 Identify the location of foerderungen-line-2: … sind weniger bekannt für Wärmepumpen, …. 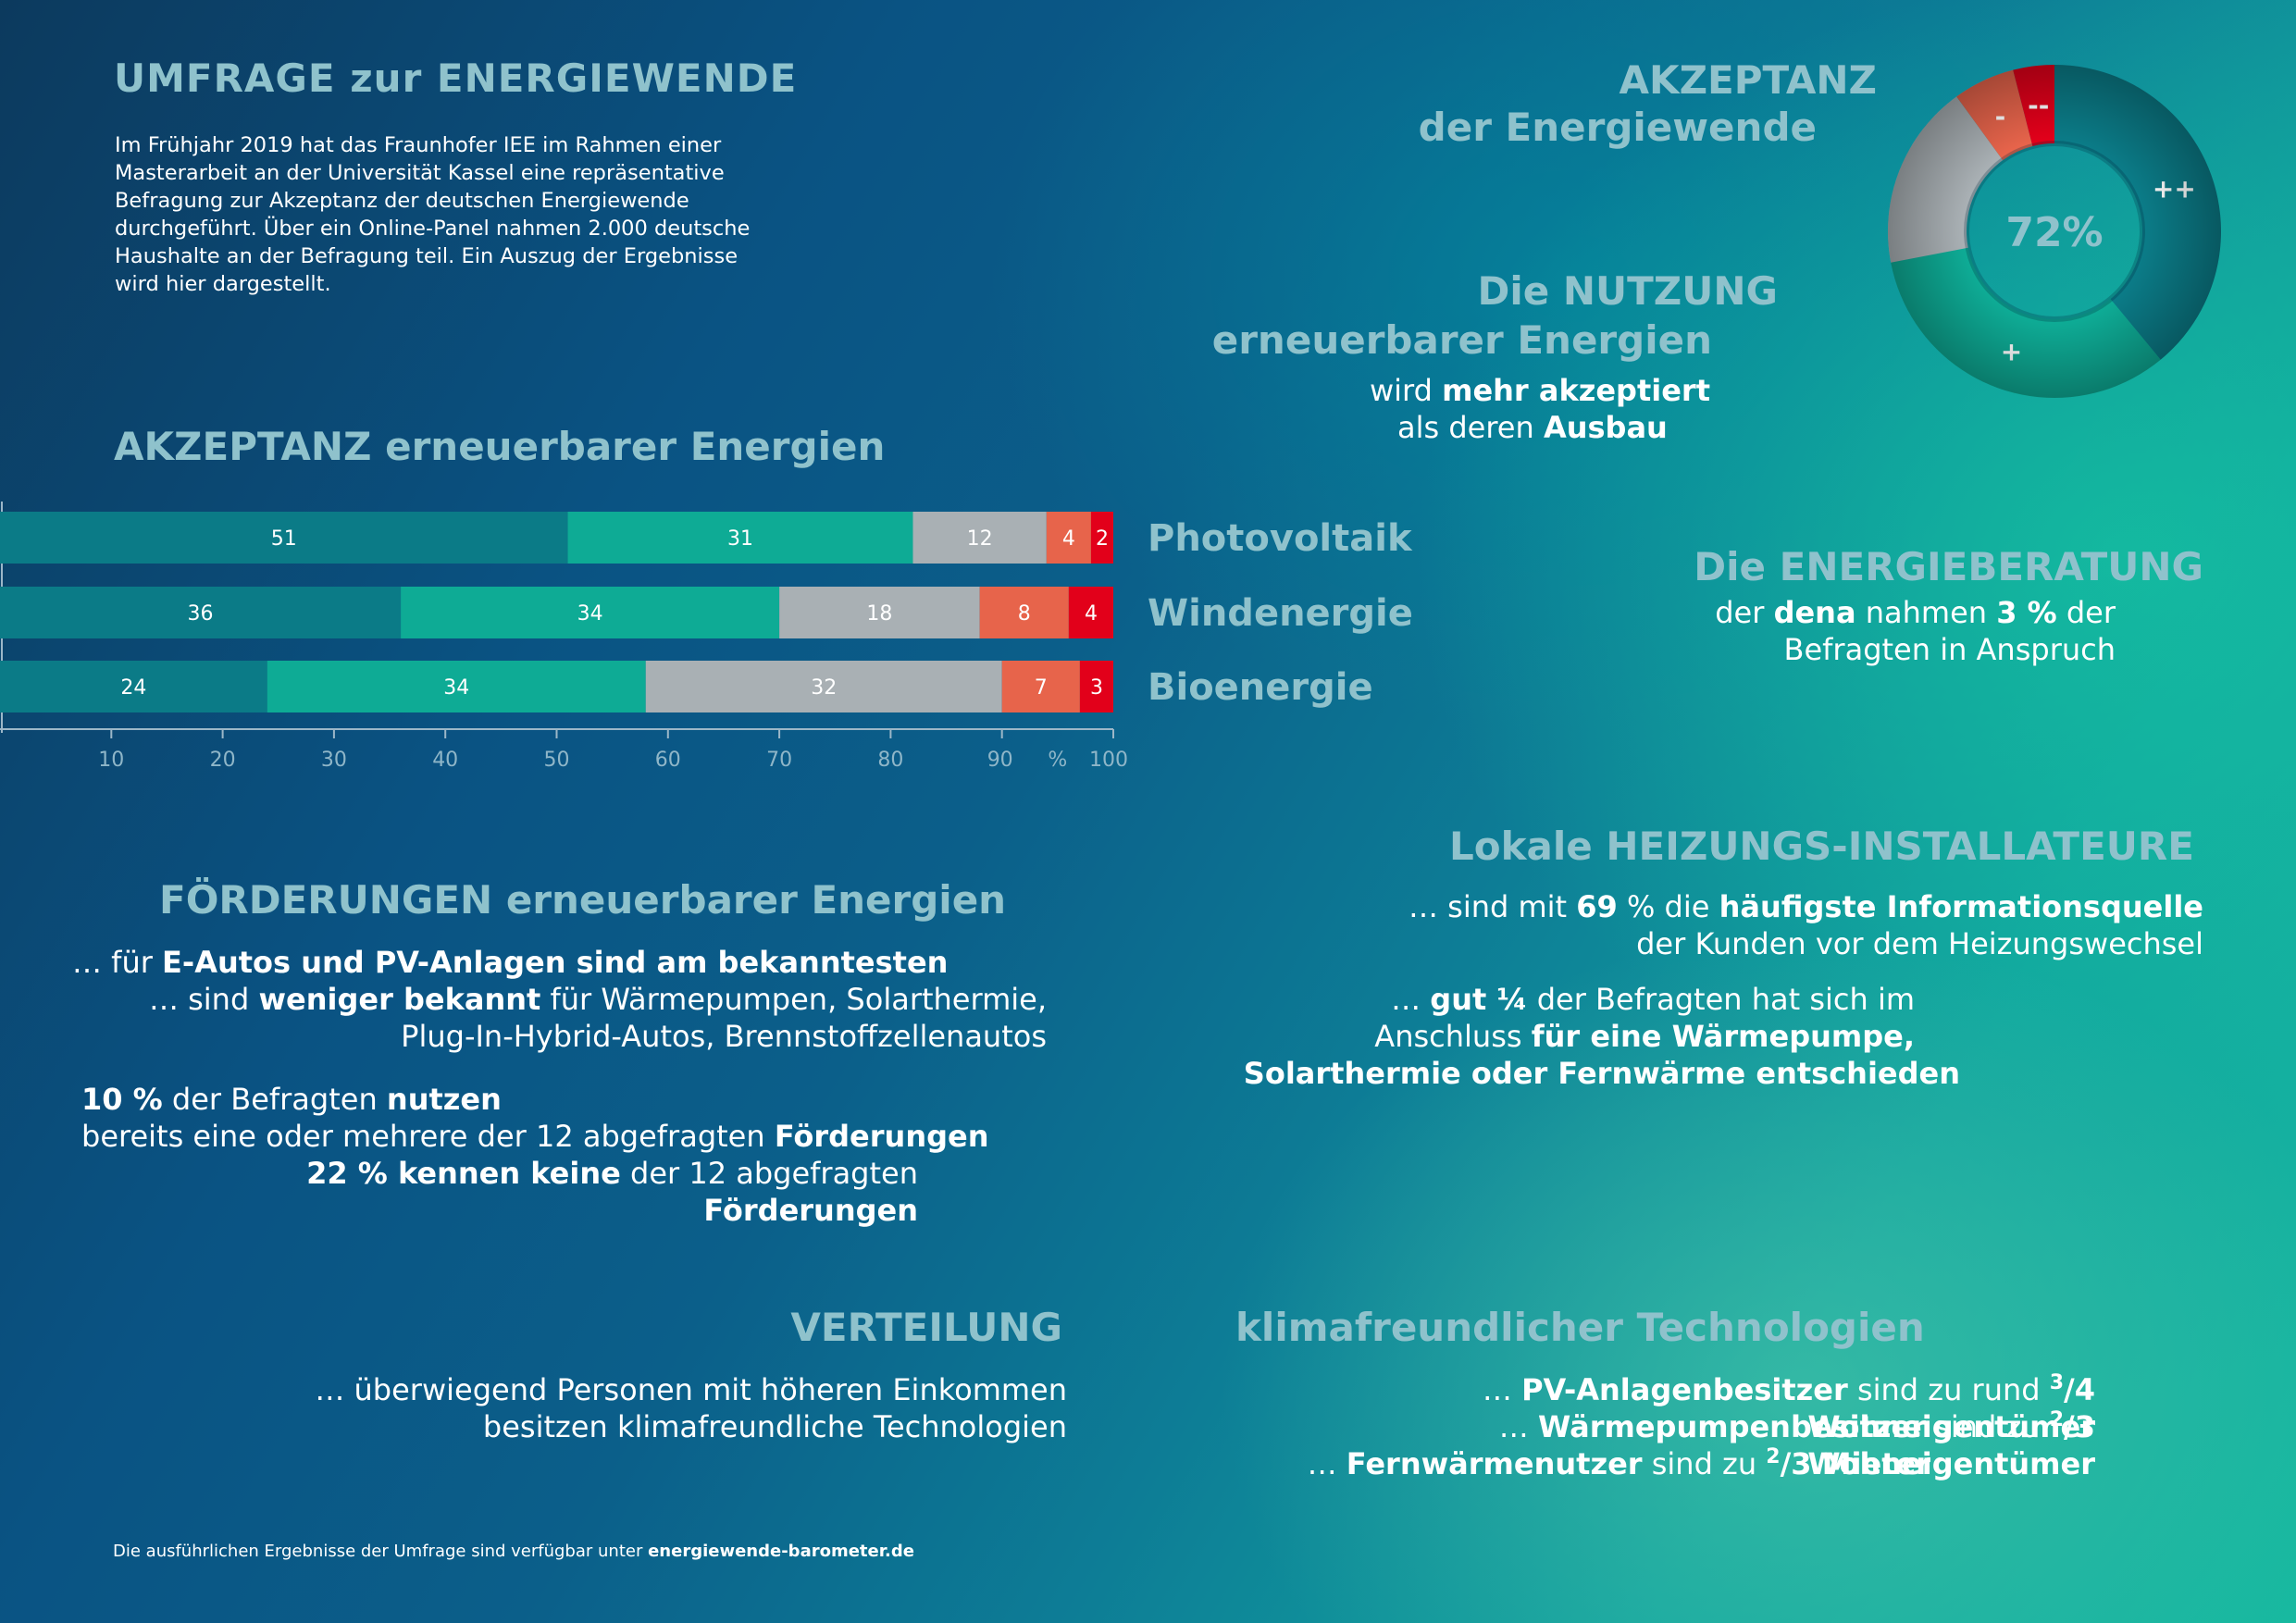
(570, 999).